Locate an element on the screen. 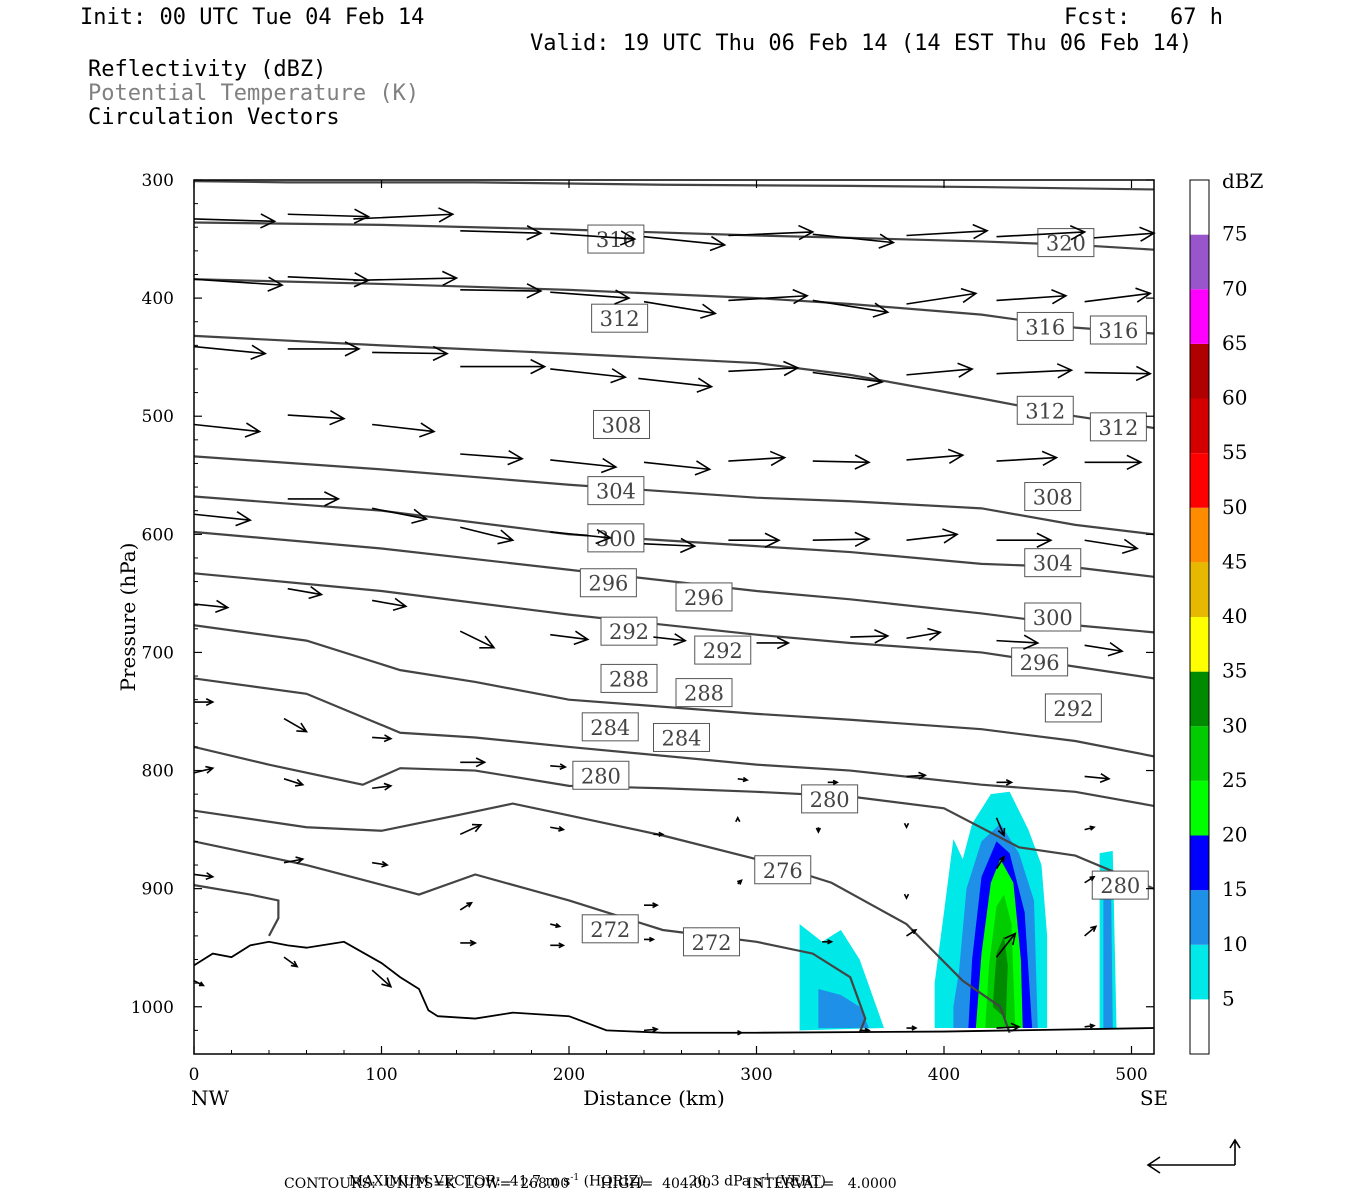 Image resolution: width=1350 pixels, height=1200 pixels. contour-label: 308 is located at coordinates (1053, 498).